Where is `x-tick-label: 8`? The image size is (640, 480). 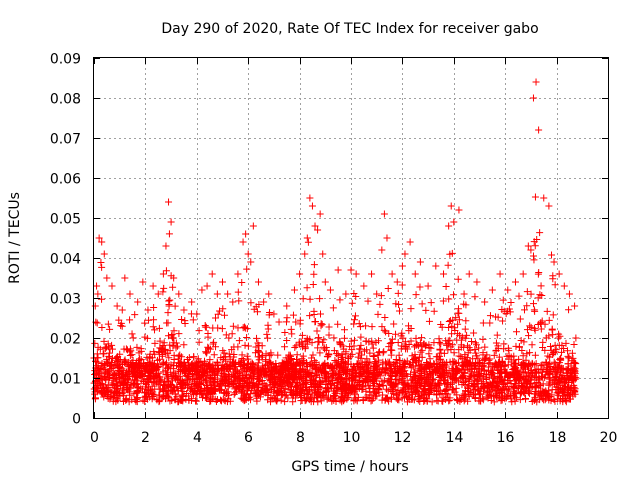
x-tick-label: 8 is located at coordinates (300, 438).